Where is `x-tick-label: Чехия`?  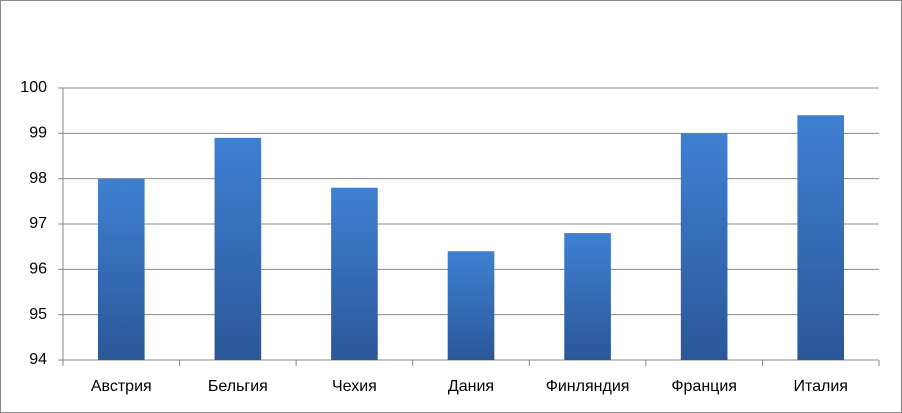
x-tick-label: Чехия is located at coordinates (354, 386).